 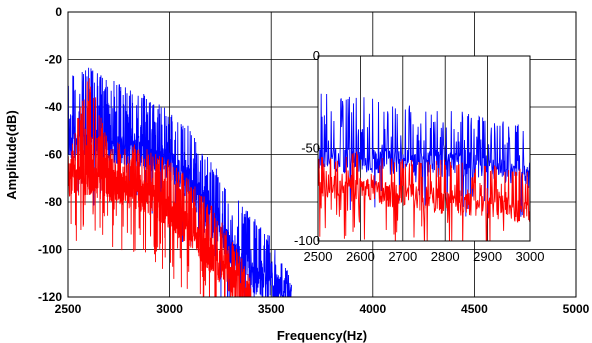 I want to click on main-y-tick-label: -20, so click(x=54, y=60).